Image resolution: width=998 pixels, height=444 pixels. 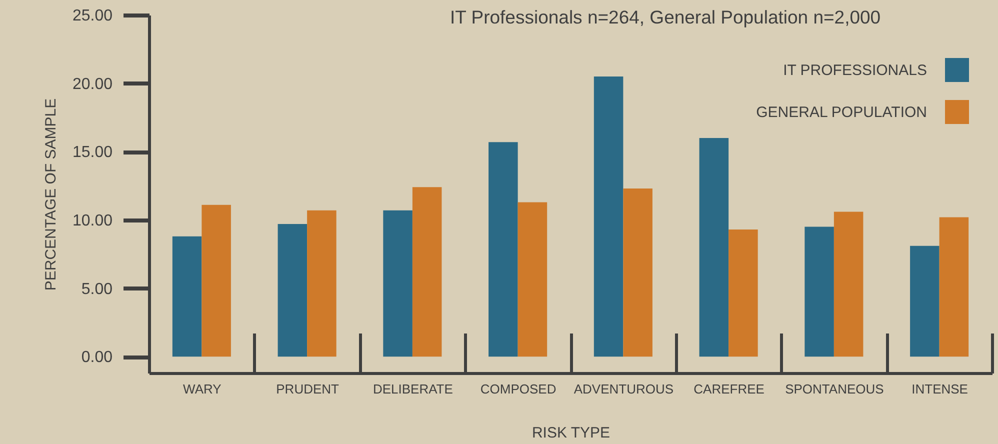 What do you see at coordinates (855, 70) in the screenshot?
I see `legend-label: IT PROFESSIONALS` at bounding box center [855, 70].